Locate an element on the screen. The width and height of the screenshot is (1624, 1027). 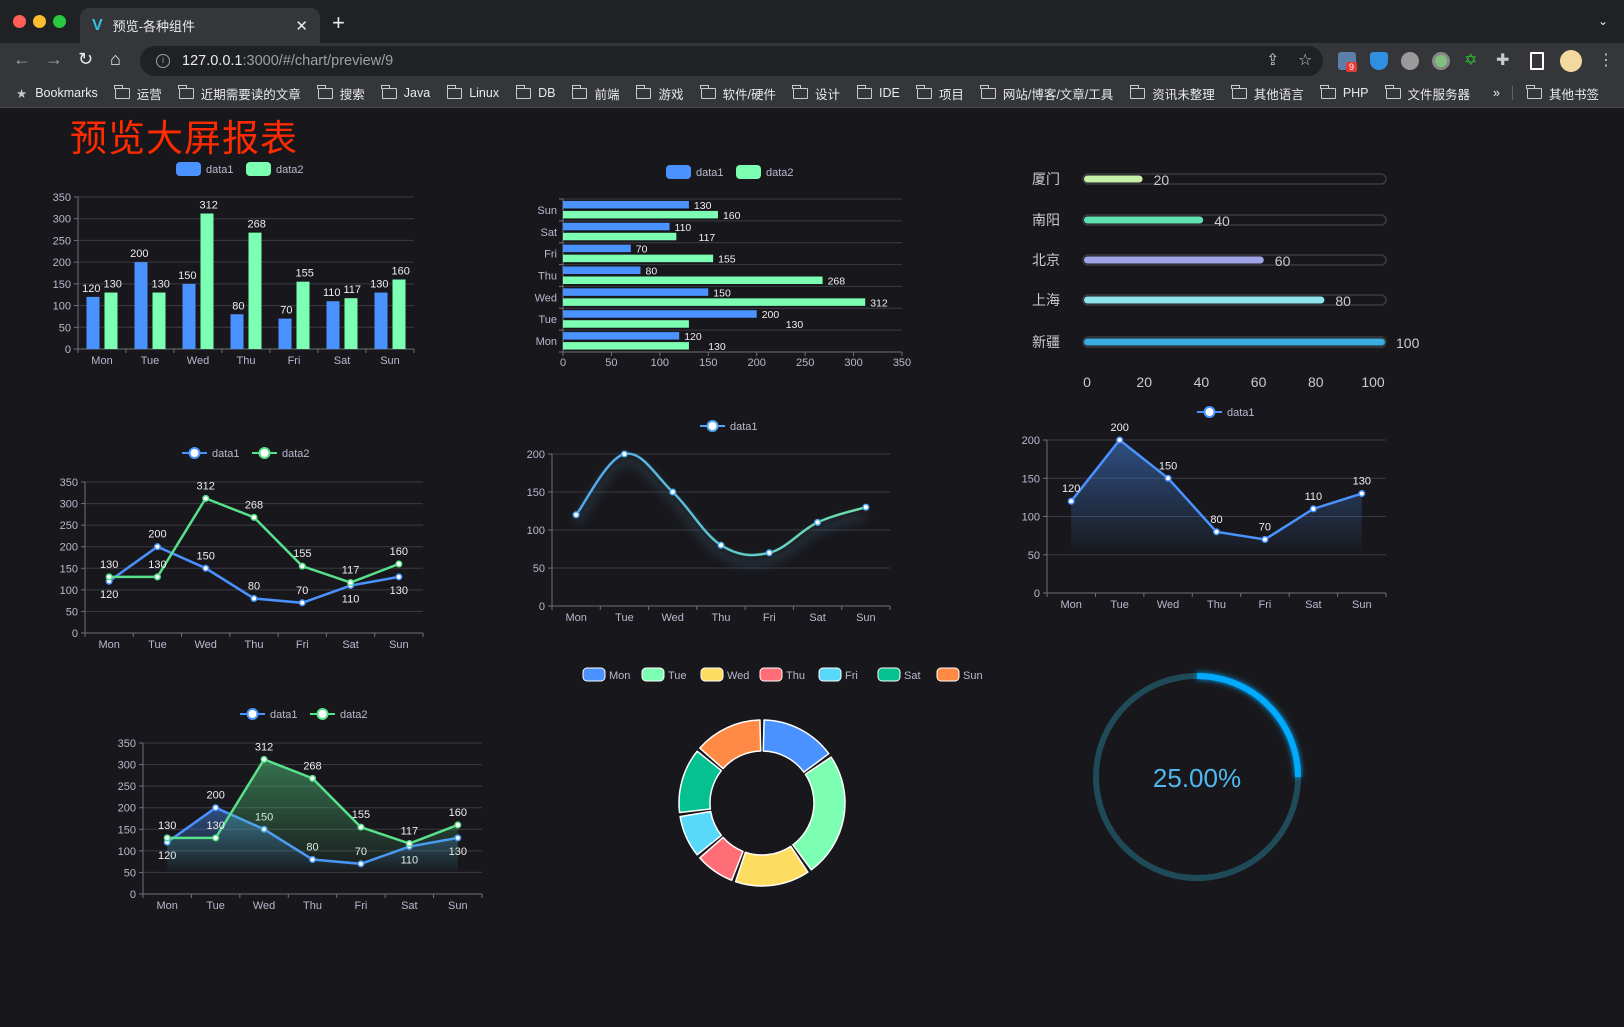
data-label: 150 is located at coordinates (1168, 466).